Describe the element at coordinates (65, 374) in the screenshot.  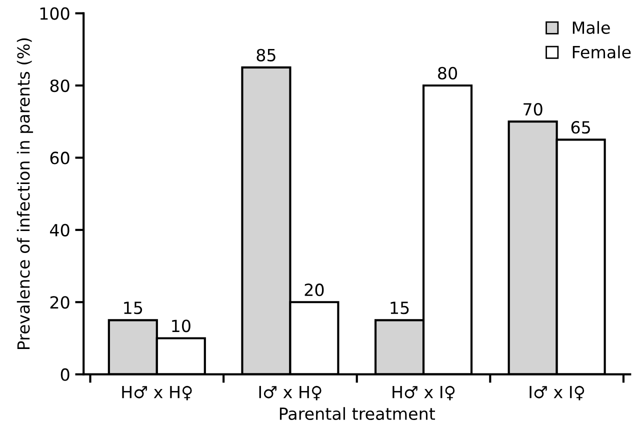
I see `y-tick-label: 0` at that location.